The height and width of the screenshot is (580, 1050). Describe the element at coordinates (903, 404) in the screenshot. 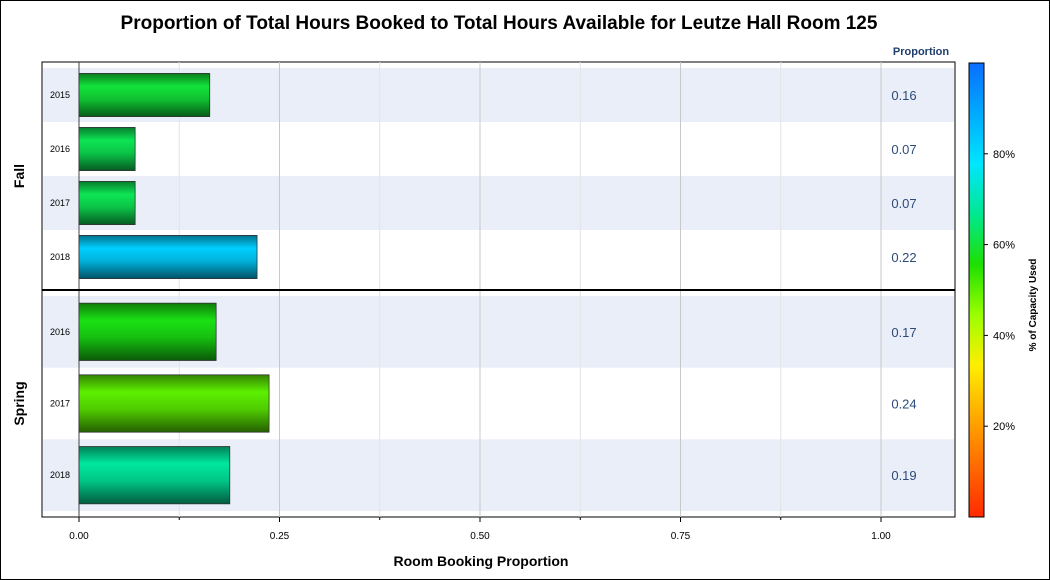

I see `value-label: 0.24` at that location.